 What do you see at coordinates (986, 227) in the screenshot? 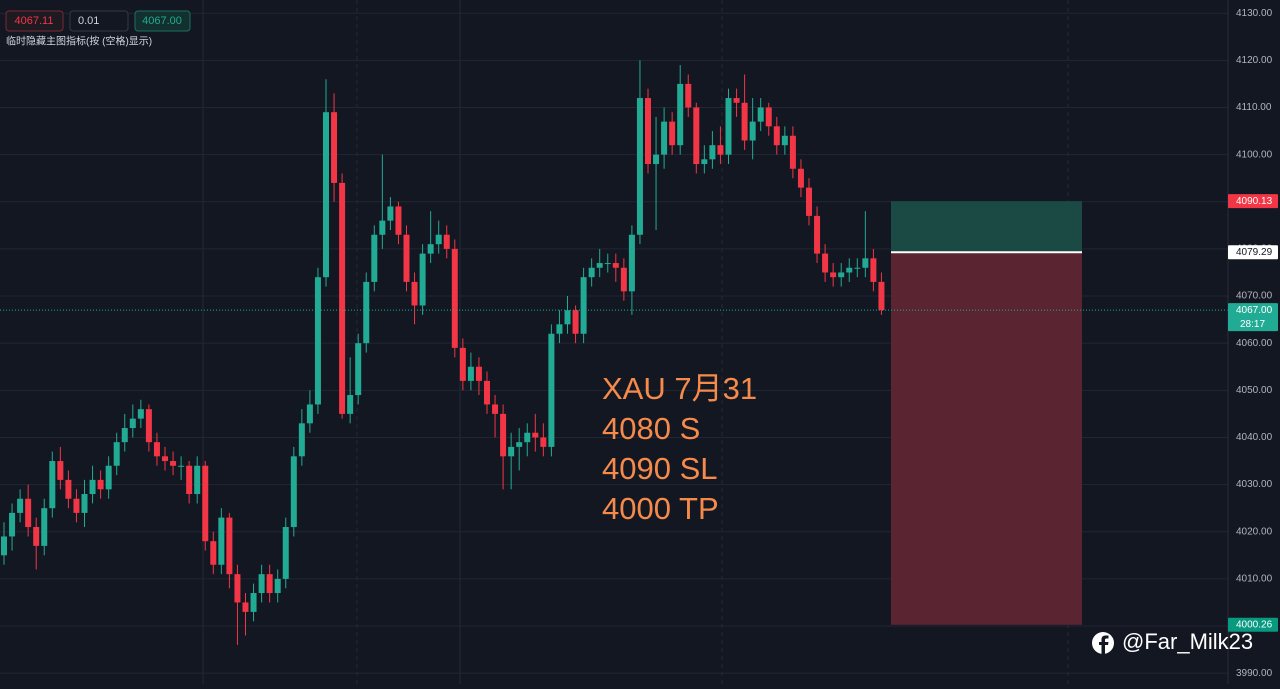
I see `profit-zone` at bounding box center [986, 227].